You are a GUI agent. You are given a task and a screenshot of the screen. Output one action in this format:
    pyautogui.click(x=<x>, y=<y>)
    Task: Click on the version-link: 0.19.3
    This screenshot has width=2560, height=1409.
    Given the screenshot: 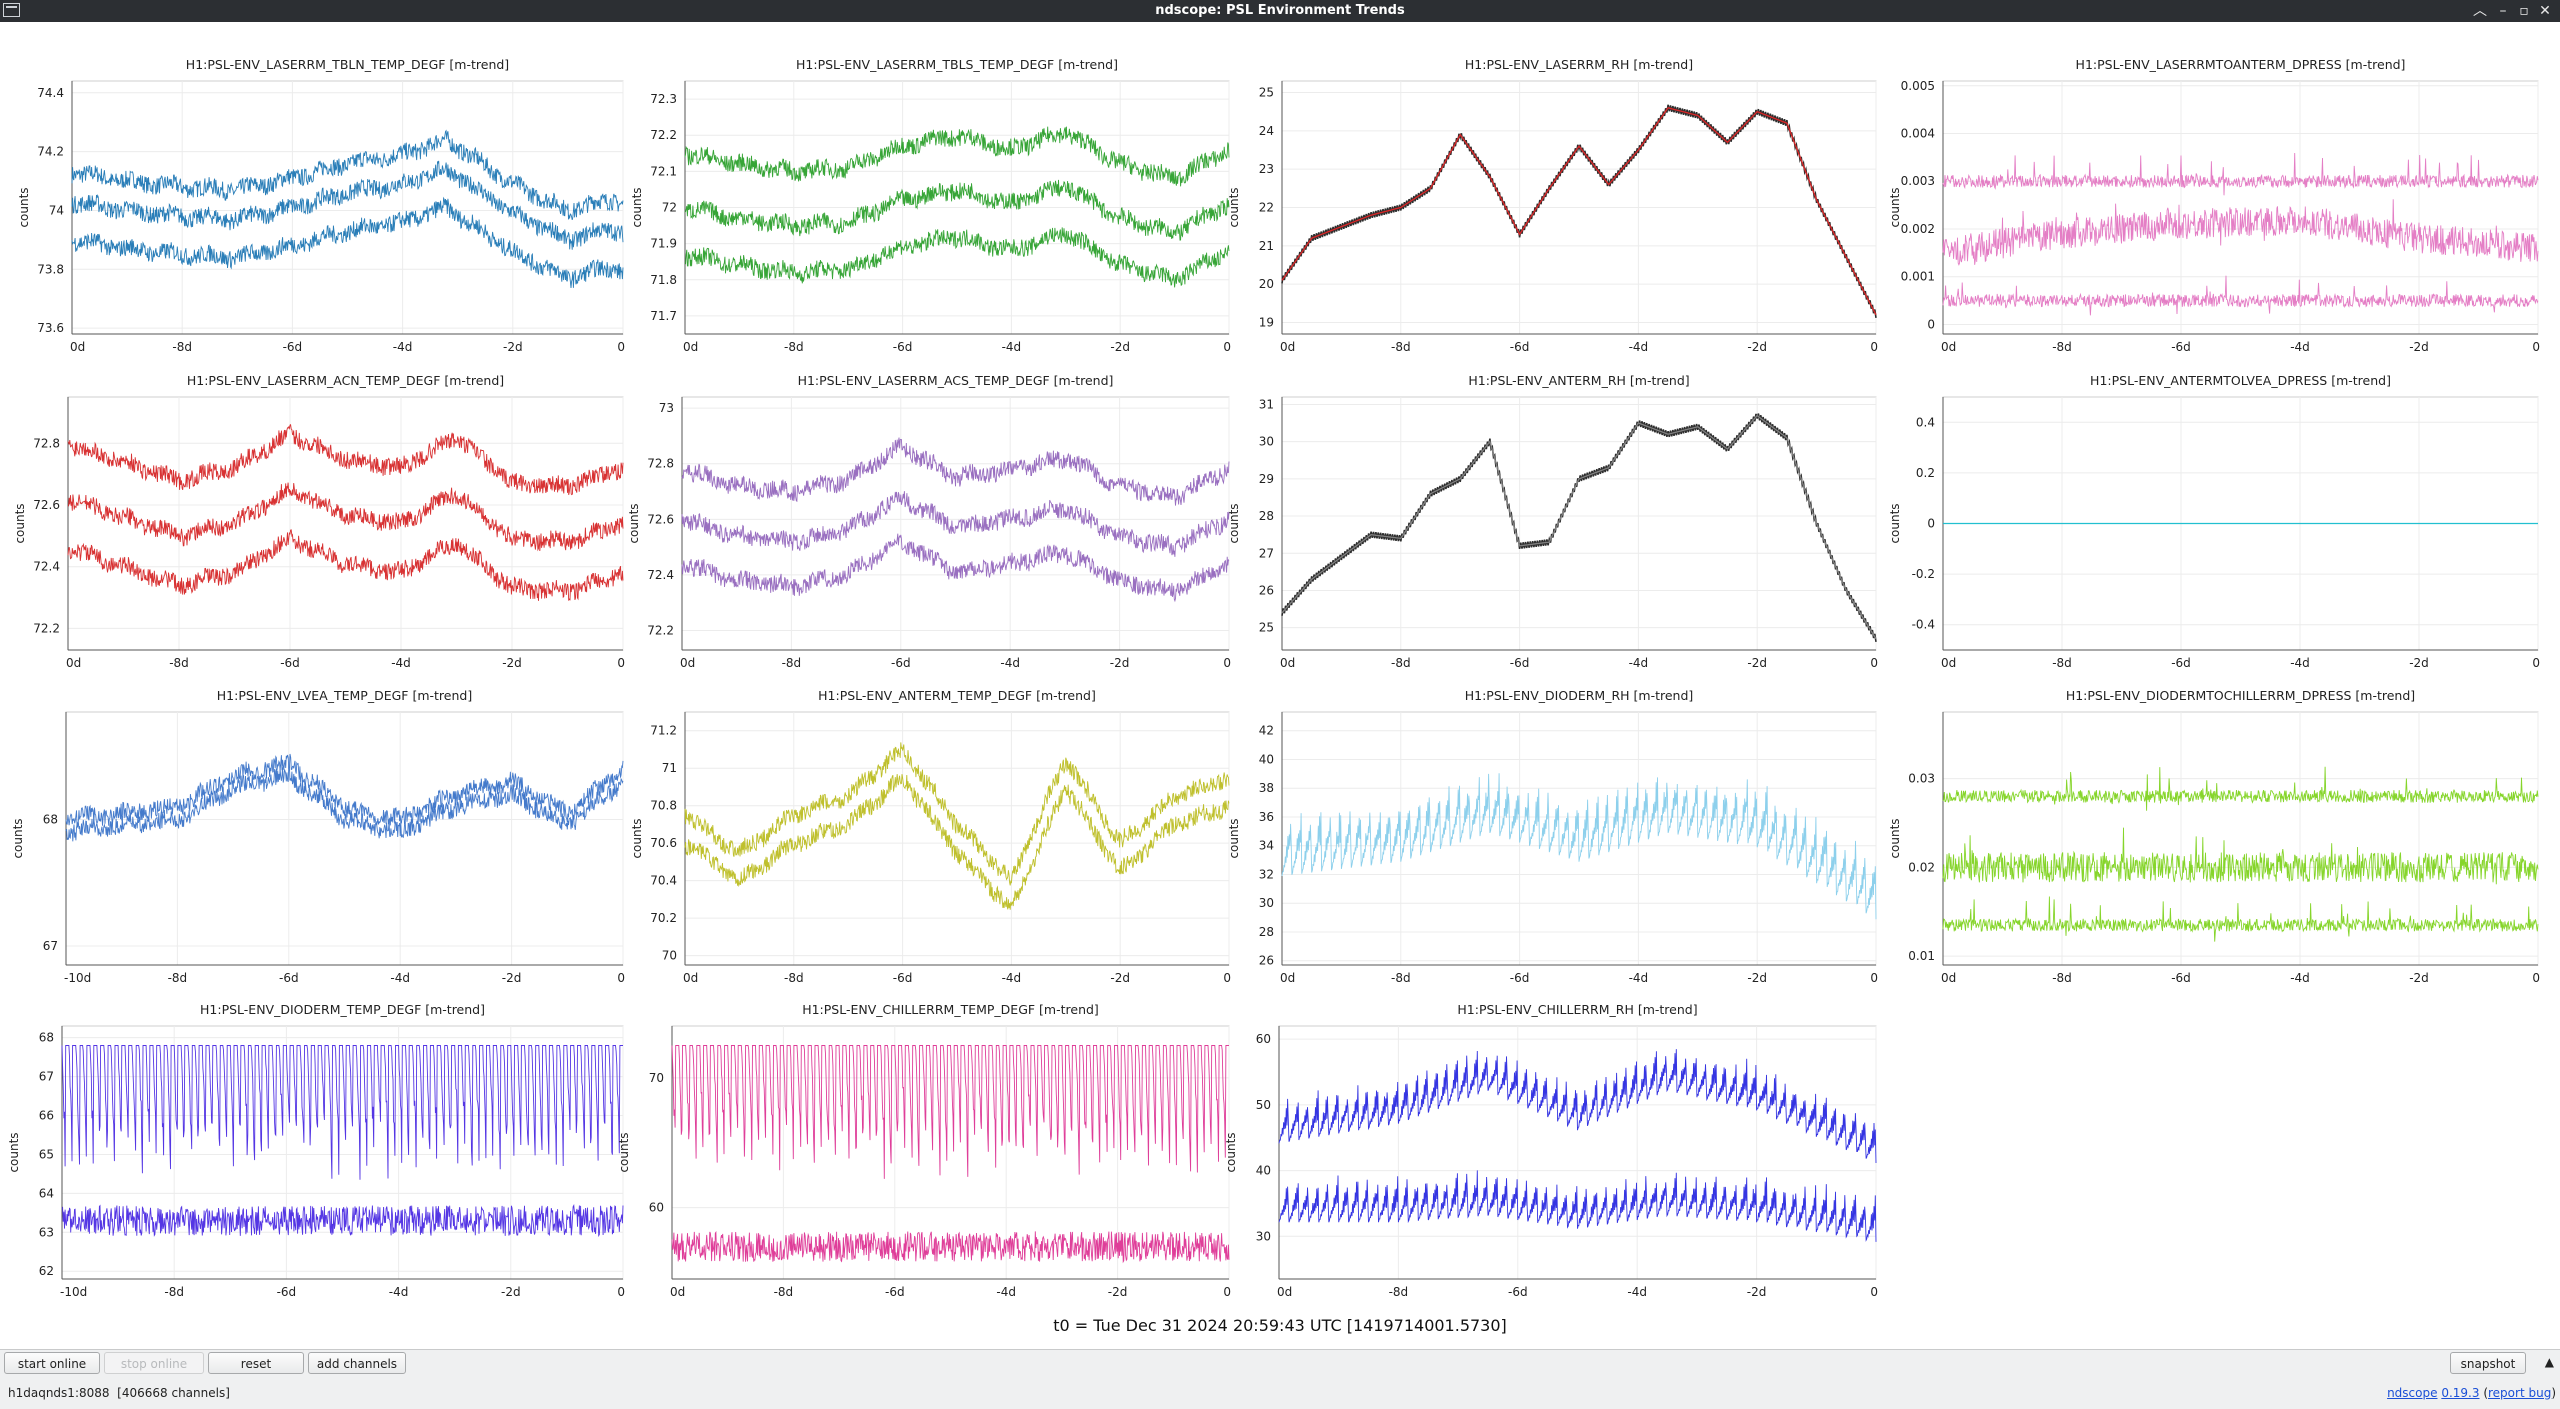 What is the action you would take?
    pyautogui.click(x=2460, y=1393)
    